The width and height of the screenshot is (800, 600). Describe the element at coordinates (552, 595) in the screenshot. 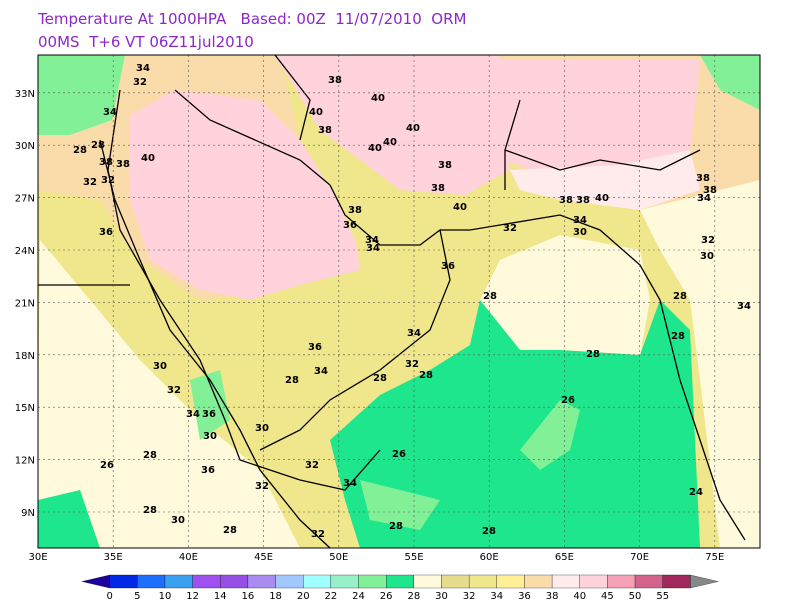

I see `colorbar-label: 38` at that location.